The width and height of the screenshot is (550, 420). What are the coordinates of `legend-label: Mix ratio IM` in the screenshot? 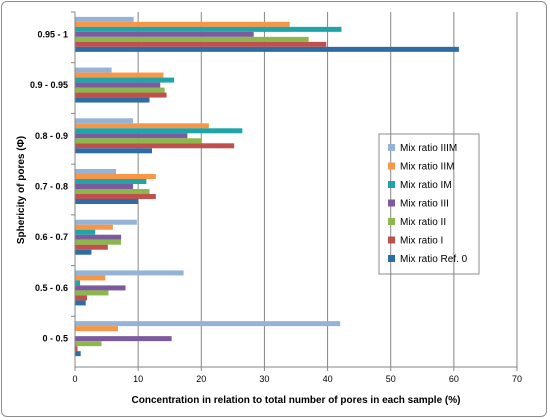 It's located at (426, 185).